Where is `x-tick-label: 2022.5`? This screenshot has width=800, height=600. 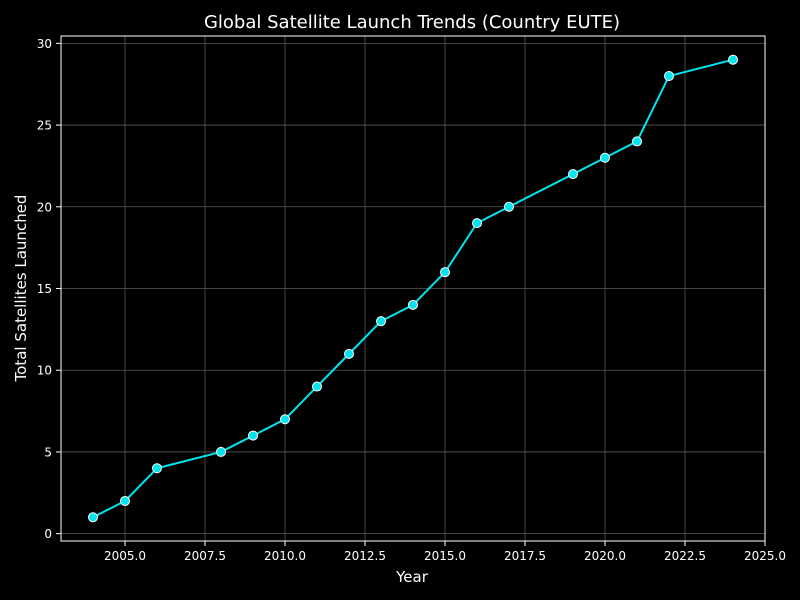 x-tick-label: 2022.5 is located at coordinates (685, 556).